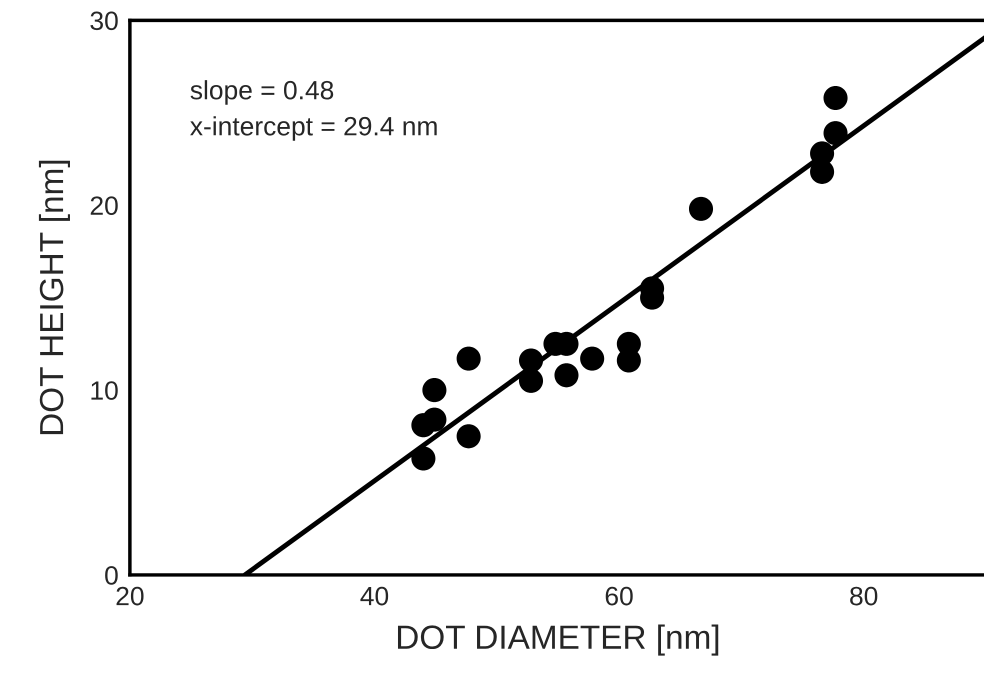 The image size is (984, 678). What do you see at coordinates (54, 297) in the screenshot?
I see `y-axis-title: DOT HEIGHT [nm]` at bounding box center [54, 297].